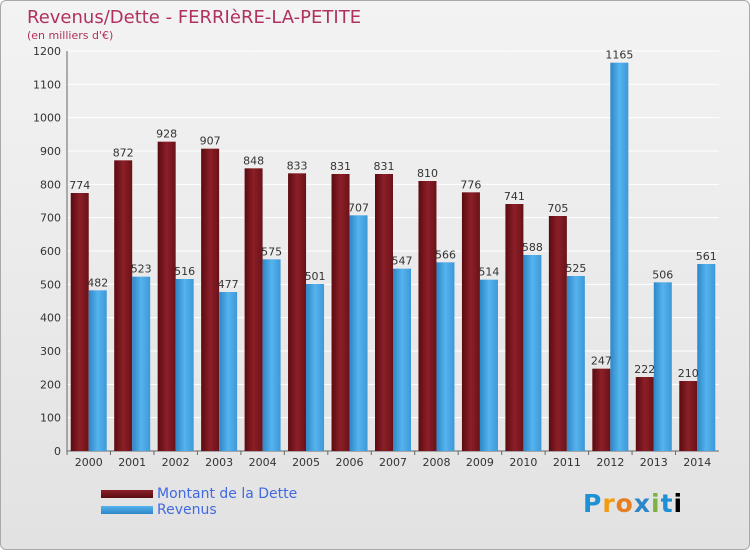  I want to click on value-label-debt: 222, so click(644, 369).